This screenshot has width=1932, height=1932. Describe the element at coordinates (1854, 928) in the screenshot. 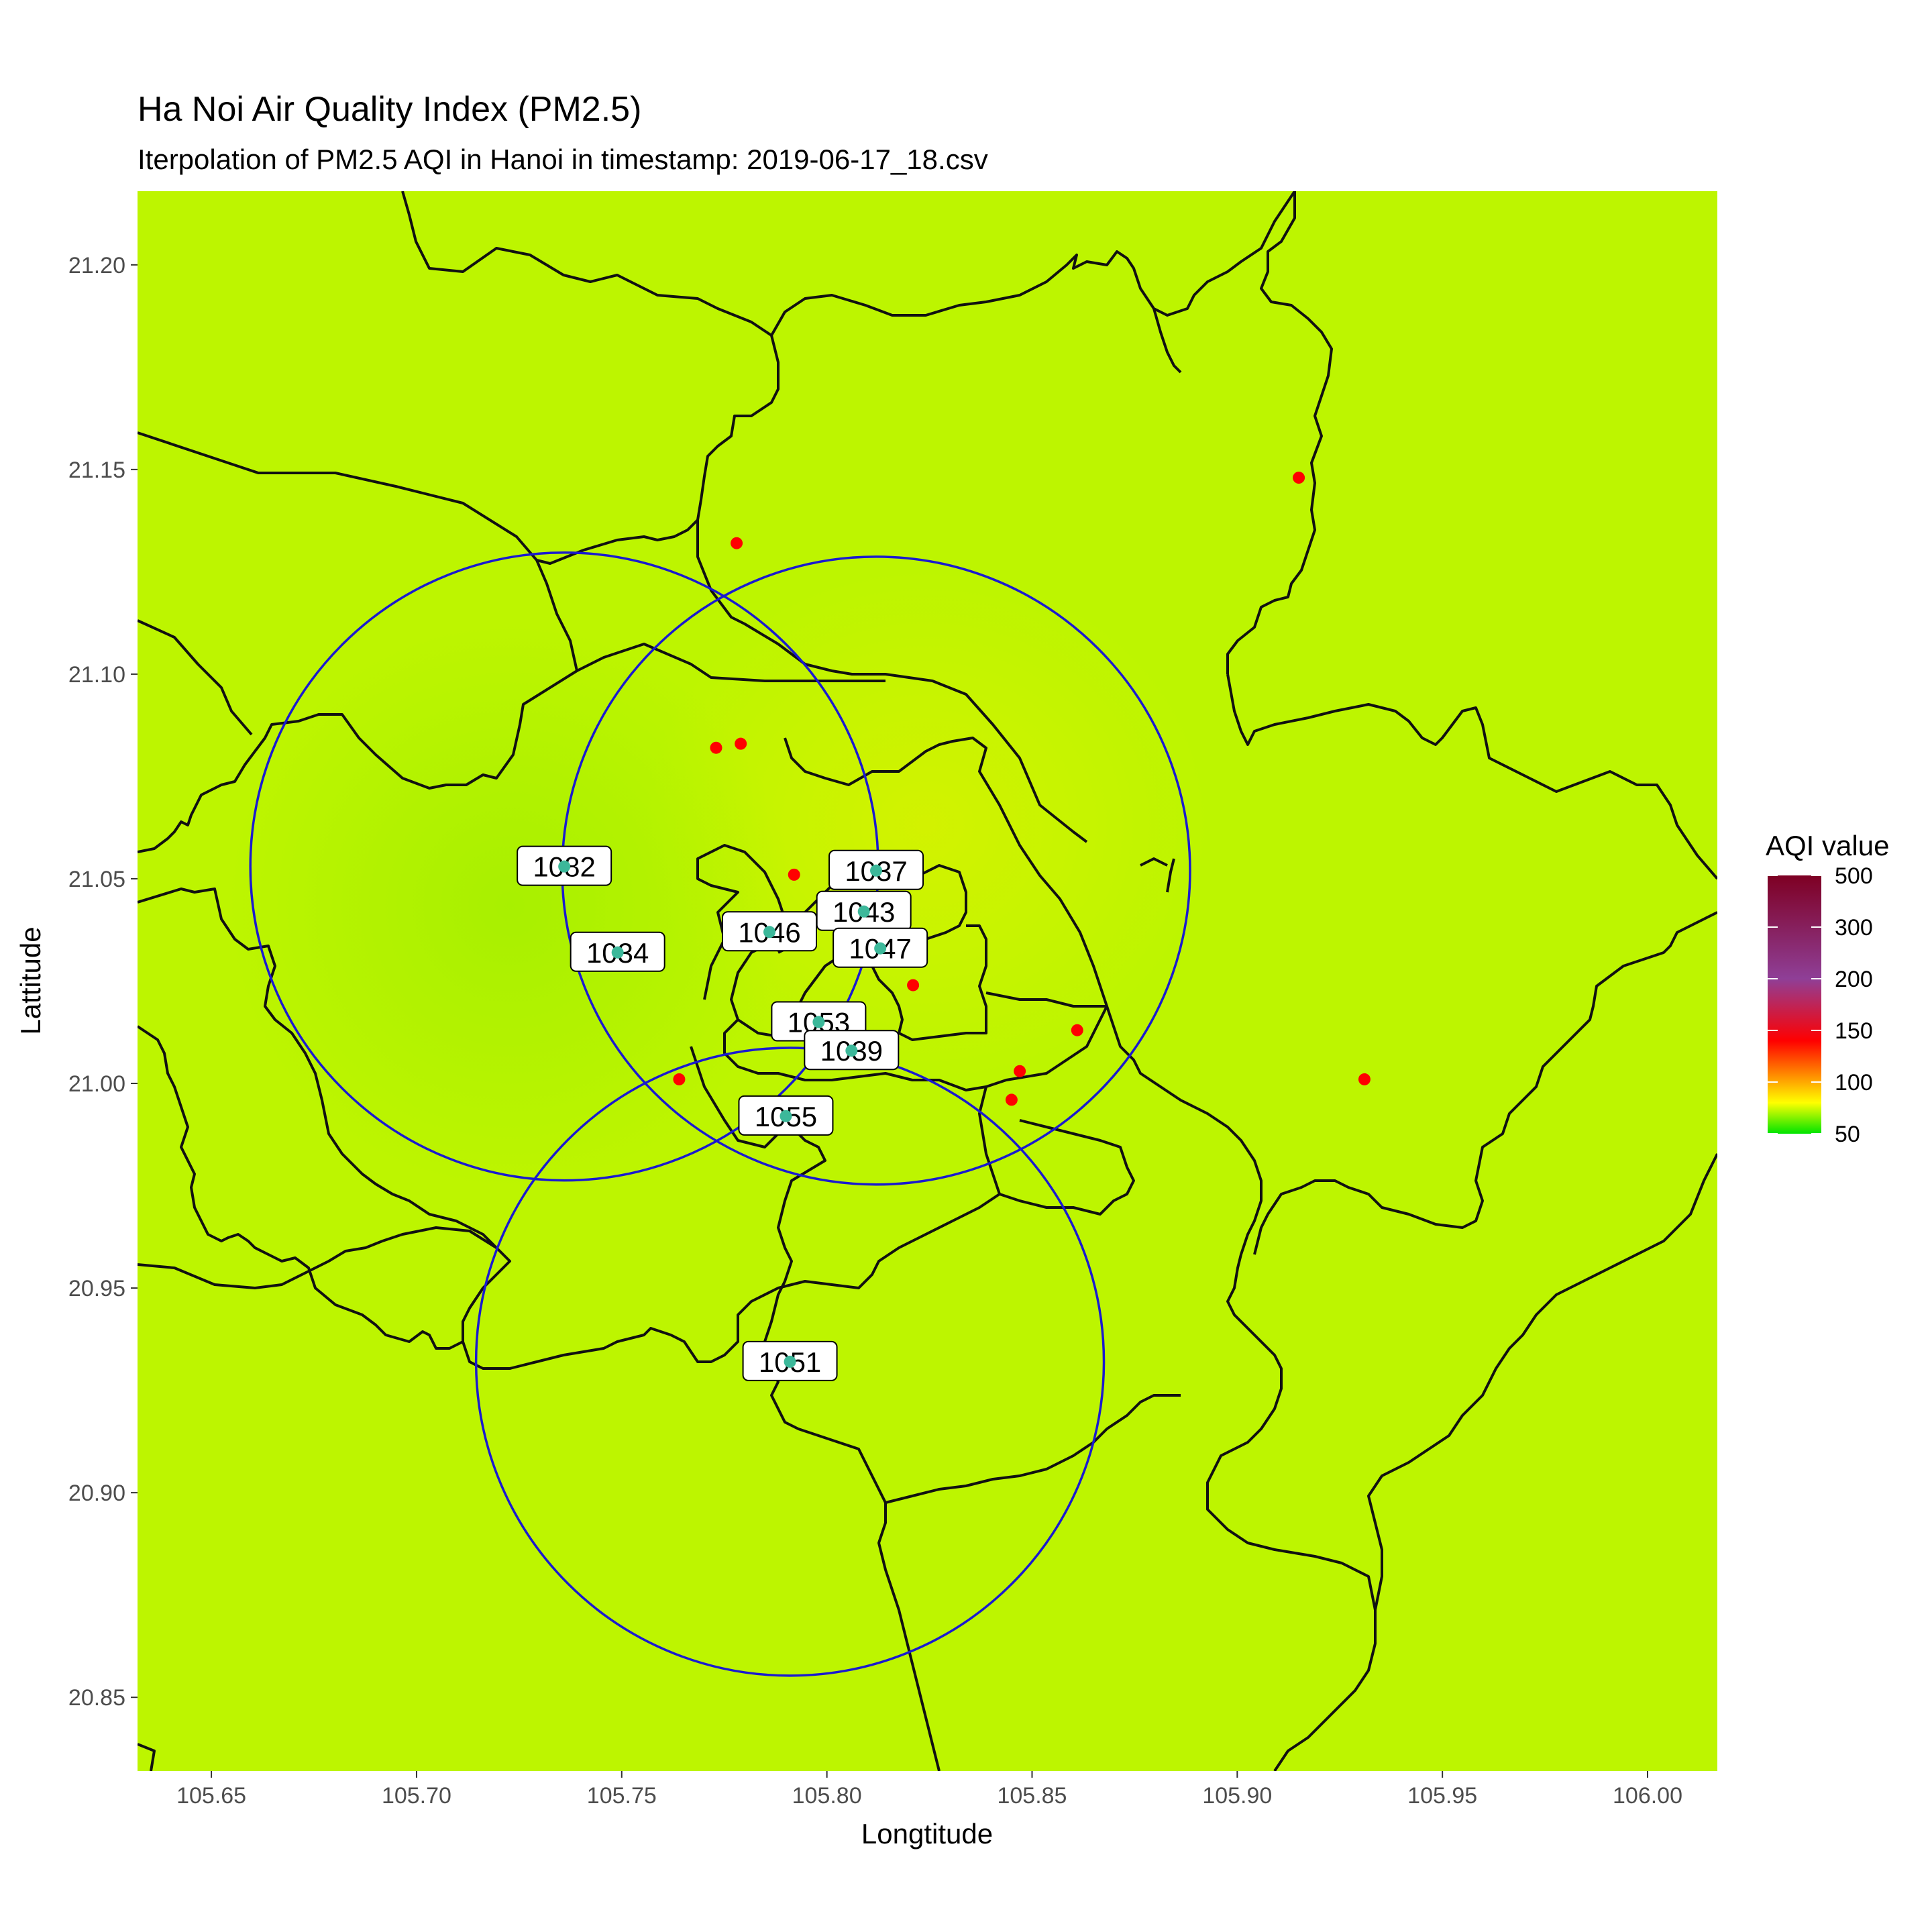

I see `legend-tick-label: 300` at that location.